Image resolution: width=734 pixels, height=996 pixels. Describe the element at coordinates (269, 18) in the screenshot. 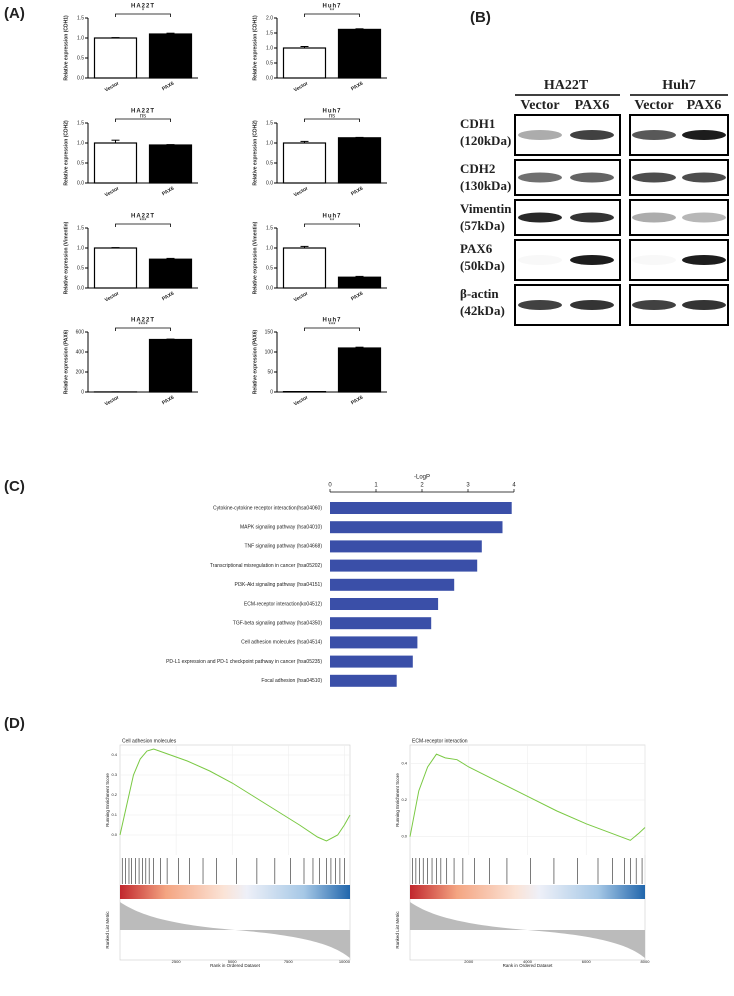

I see `y-tick-label: 2.0` at that location.